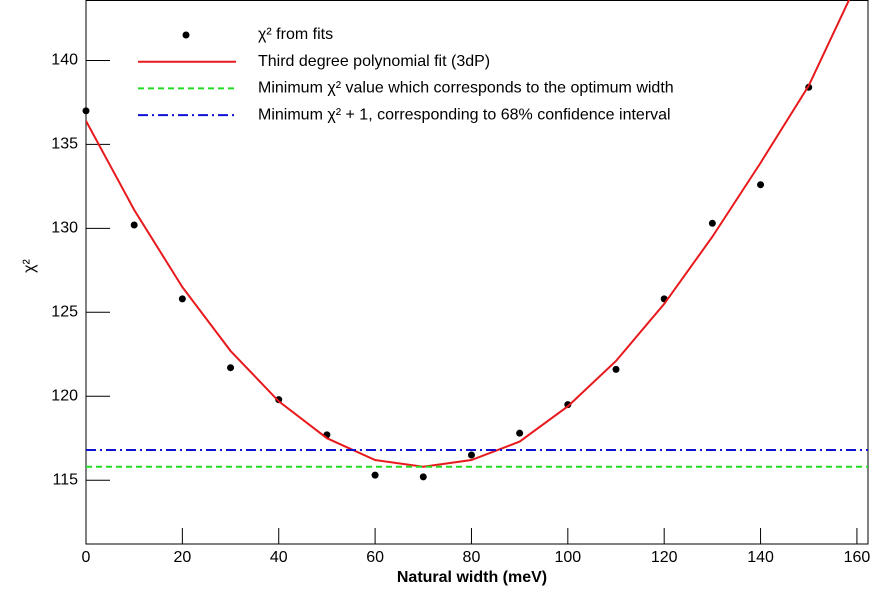 This screenshot has height=594, width=882. Describe the element at coordinates (375, 557) in the screenshot. I see `x-tick-label: 60` at that location.